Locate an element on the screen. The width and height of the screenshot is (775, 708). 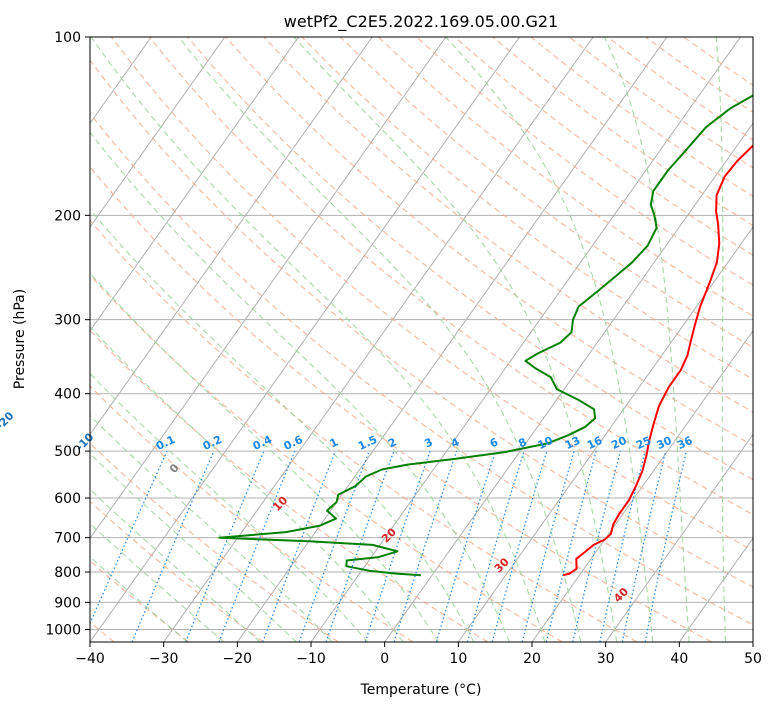
y-tick-label: 900 is located at coordinates (67, 603).